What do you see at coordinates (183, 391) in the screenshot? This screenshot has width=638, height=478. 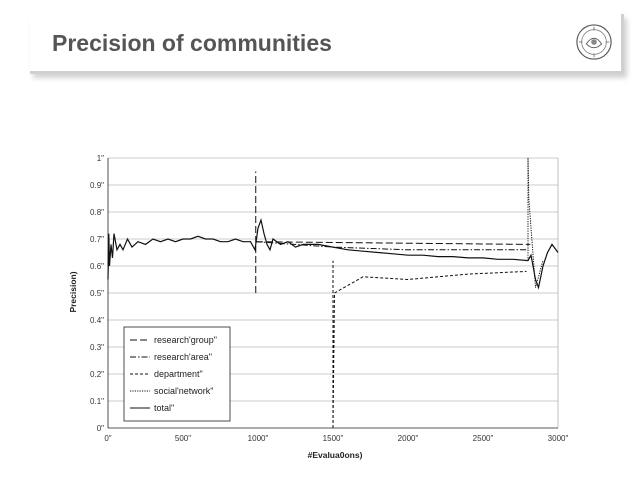 I see `legend-label: social'network"` at bounding box center [183, 391].